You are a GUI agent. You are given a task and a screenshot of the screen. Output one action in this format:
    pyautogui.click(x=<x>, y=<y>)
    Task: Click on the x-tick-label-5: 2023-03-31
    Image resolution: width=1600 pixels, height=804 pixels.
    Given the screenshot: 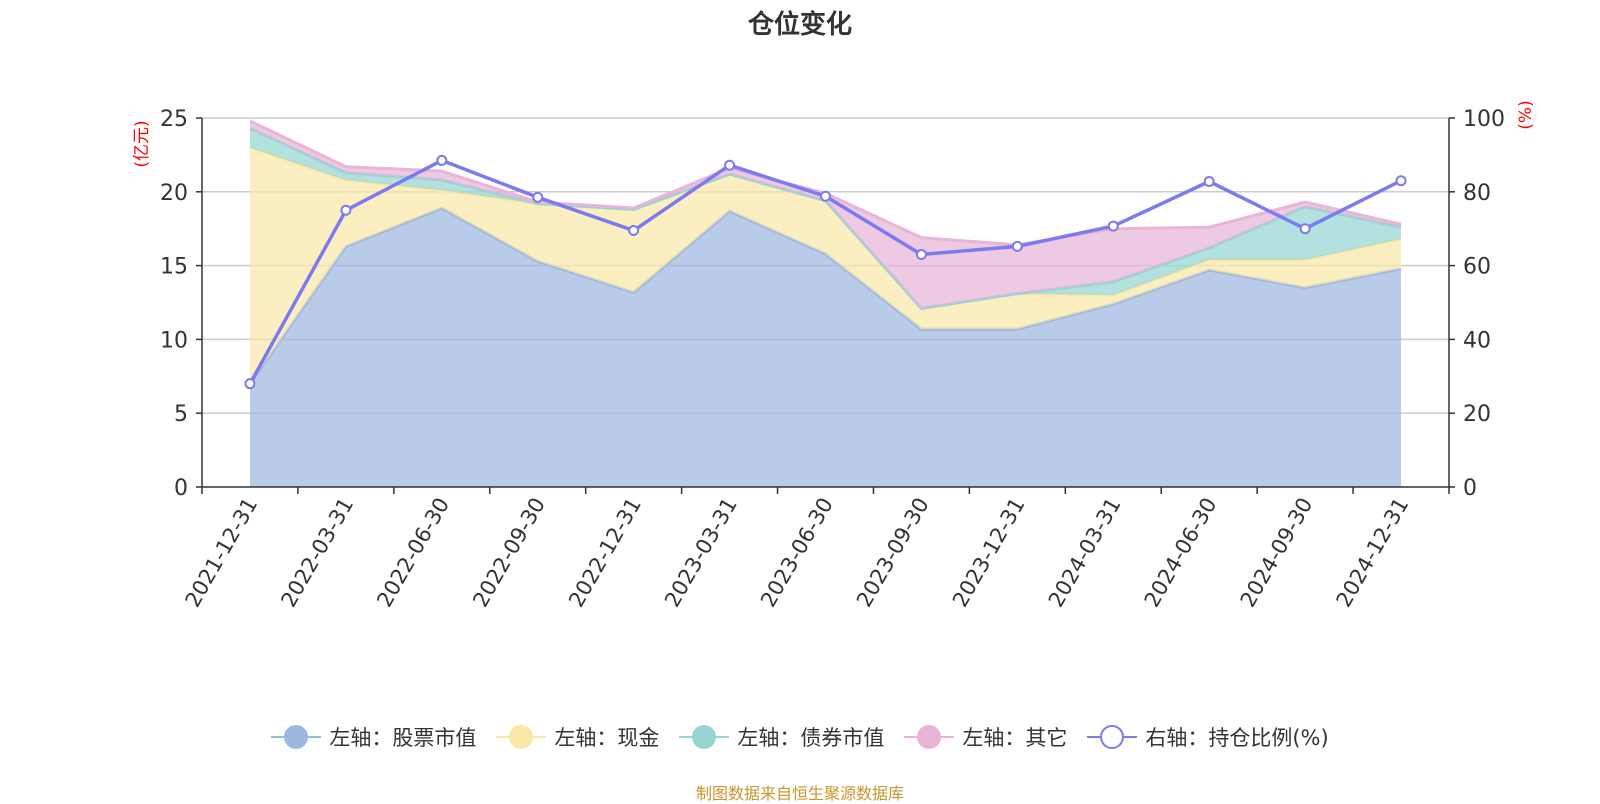 What is the action you would take?
    pyautogui.click(x=701, y=553)
    